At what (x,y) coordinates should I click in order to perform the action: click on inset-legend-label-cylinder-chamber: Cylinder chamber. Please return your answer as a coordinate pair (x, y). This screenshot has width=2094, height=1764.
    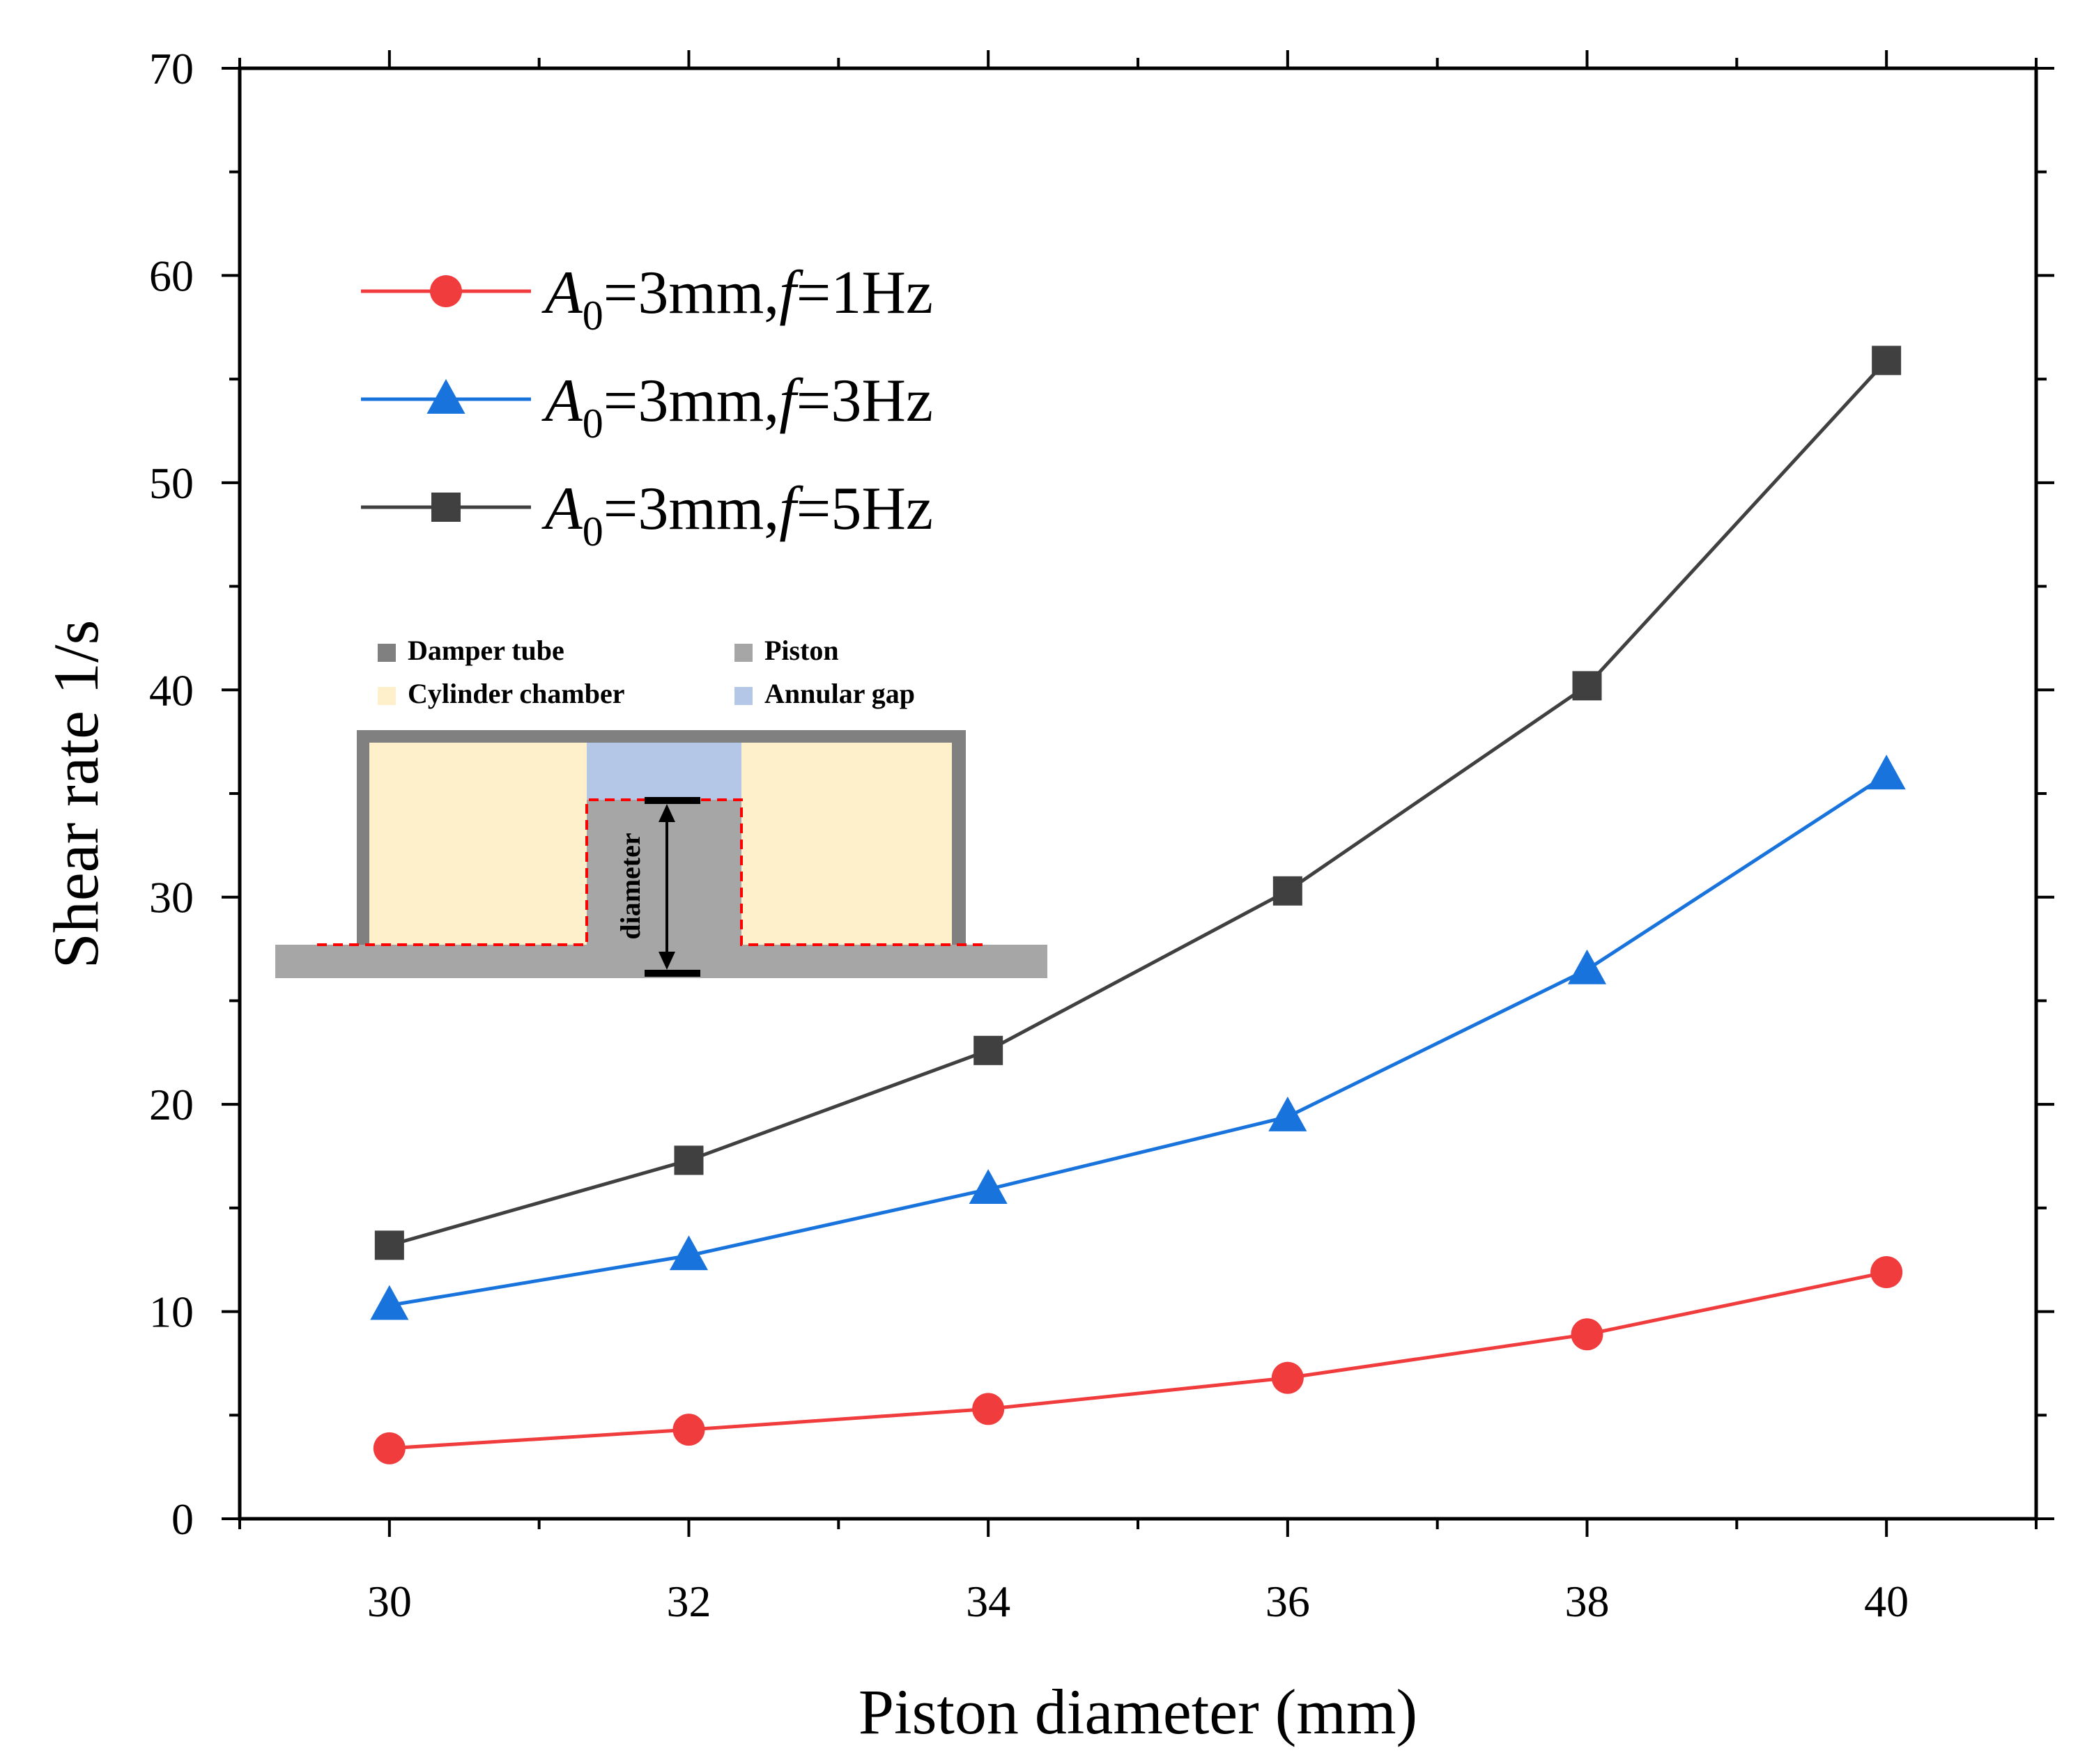
    Looking at the image, I should click on (516, 693).